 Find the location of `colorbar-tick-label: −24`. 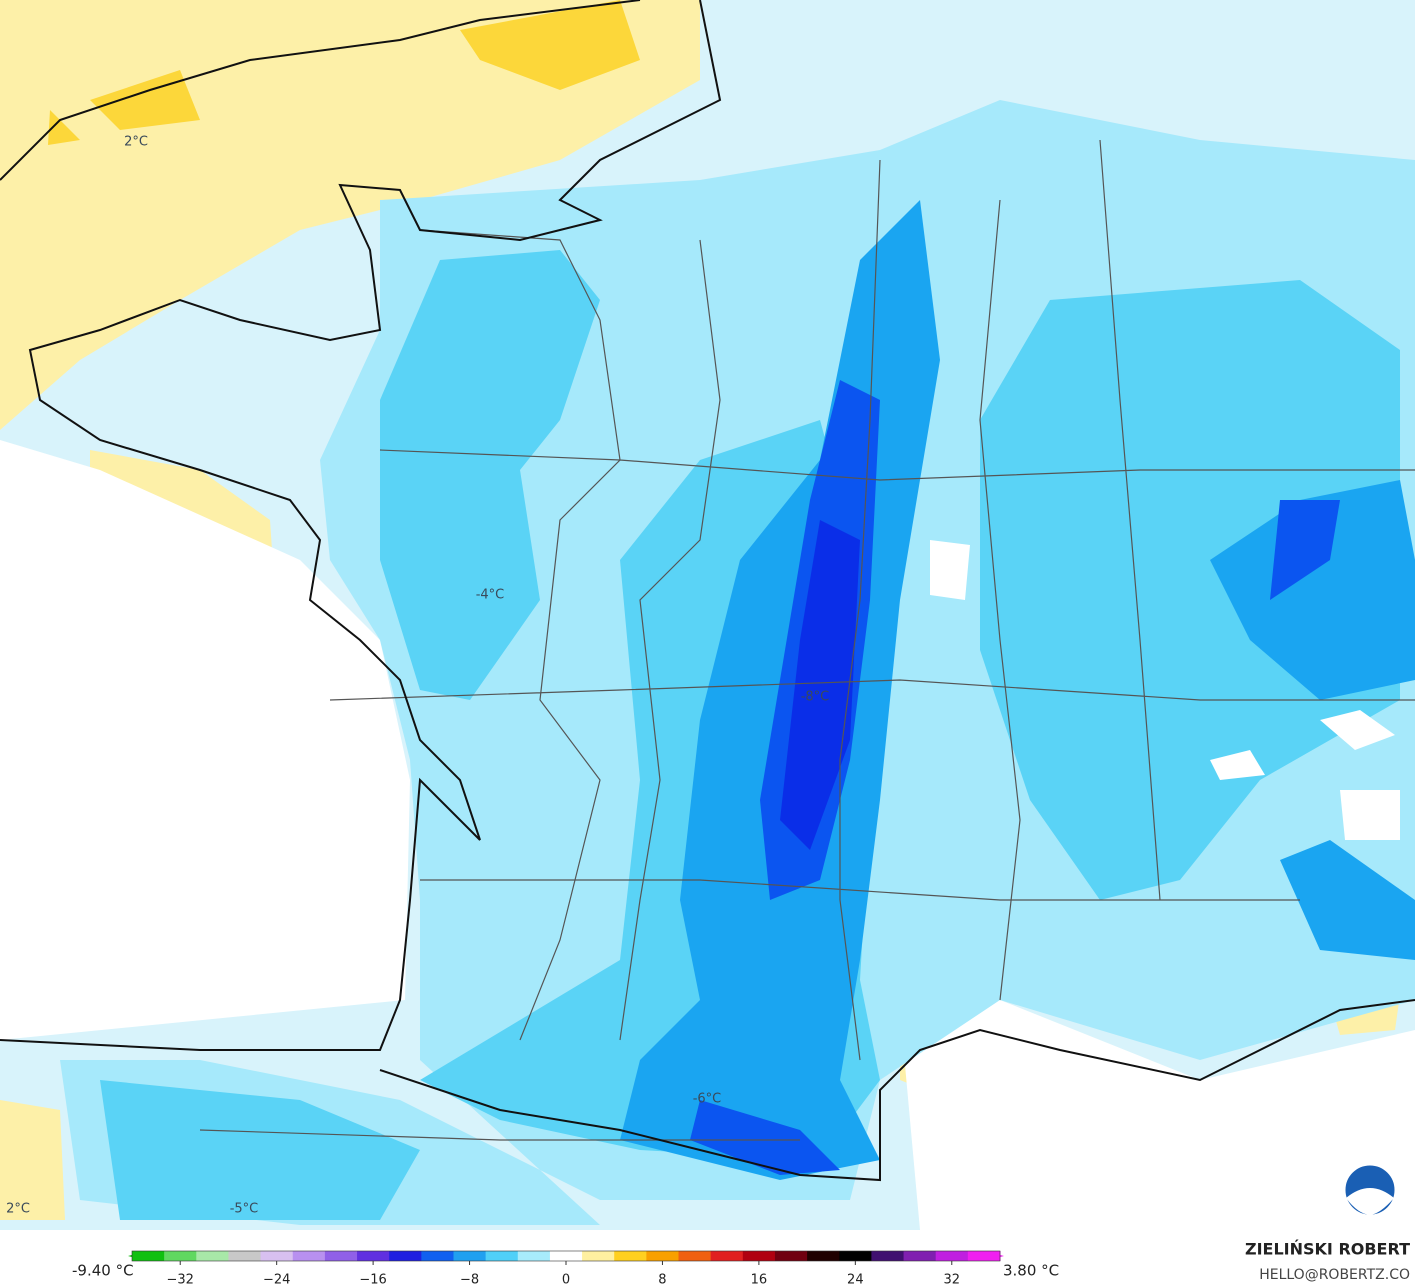

colorbar-tick-label: −24 is located at coordinates (276, 1280).